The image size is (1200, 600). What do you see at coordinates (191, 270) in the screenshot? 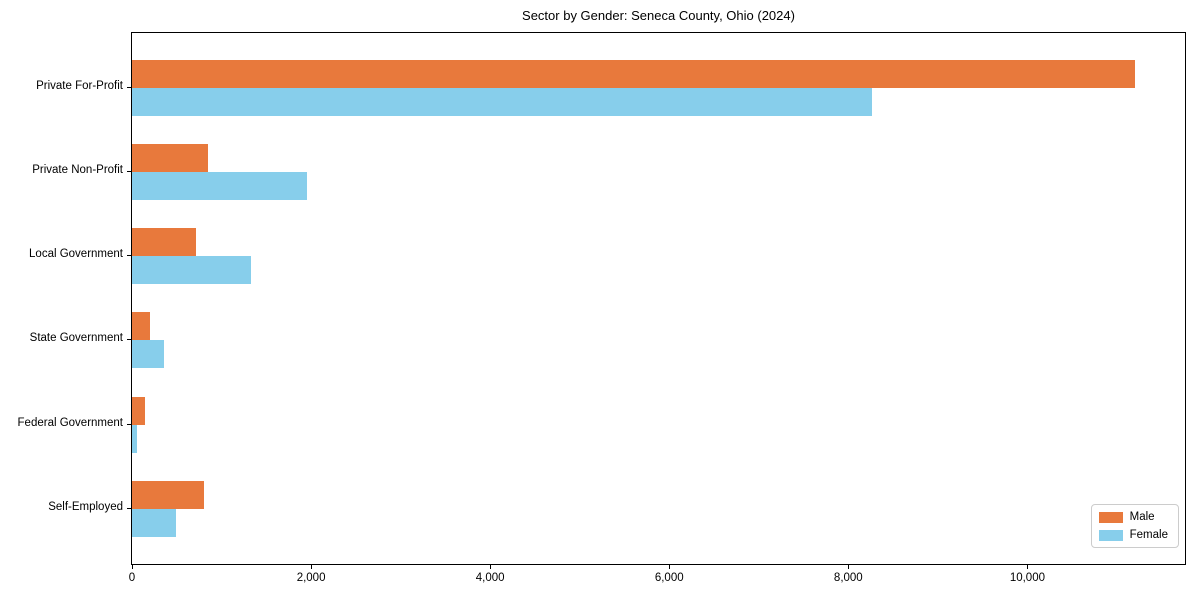
I see `bar-female-local-government` at bounding box center [191, 270].